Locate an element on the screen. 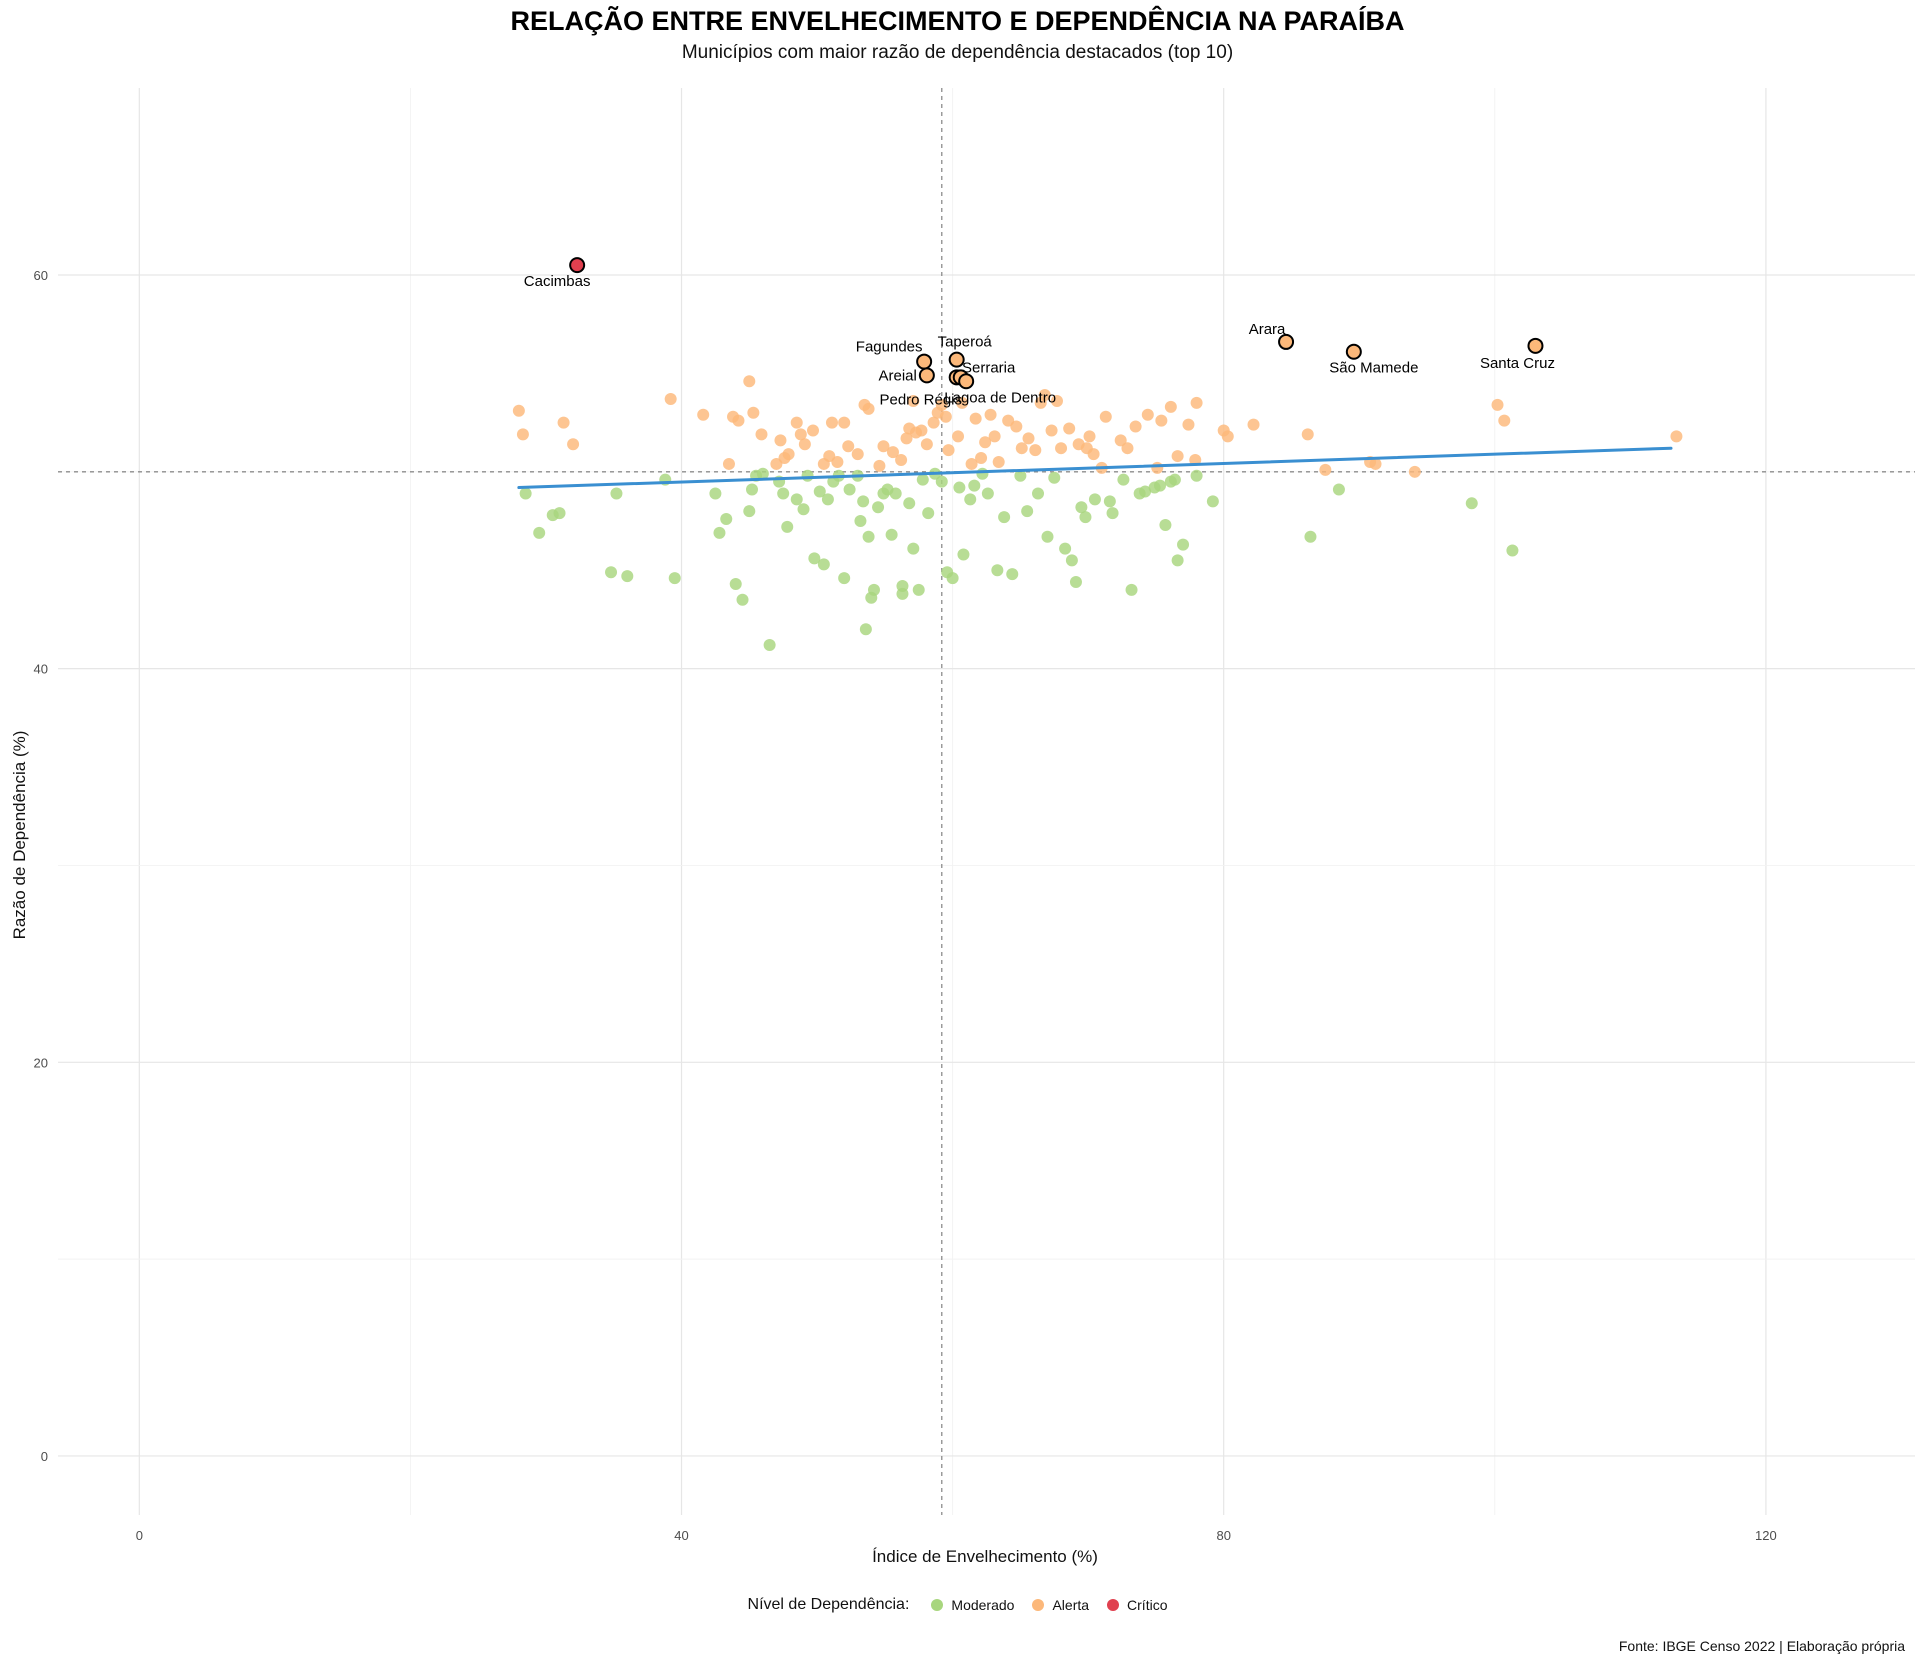 This screenshot has height=1657, width=1915. x-tick-label: 40 is located at coordinates (681, 1535).